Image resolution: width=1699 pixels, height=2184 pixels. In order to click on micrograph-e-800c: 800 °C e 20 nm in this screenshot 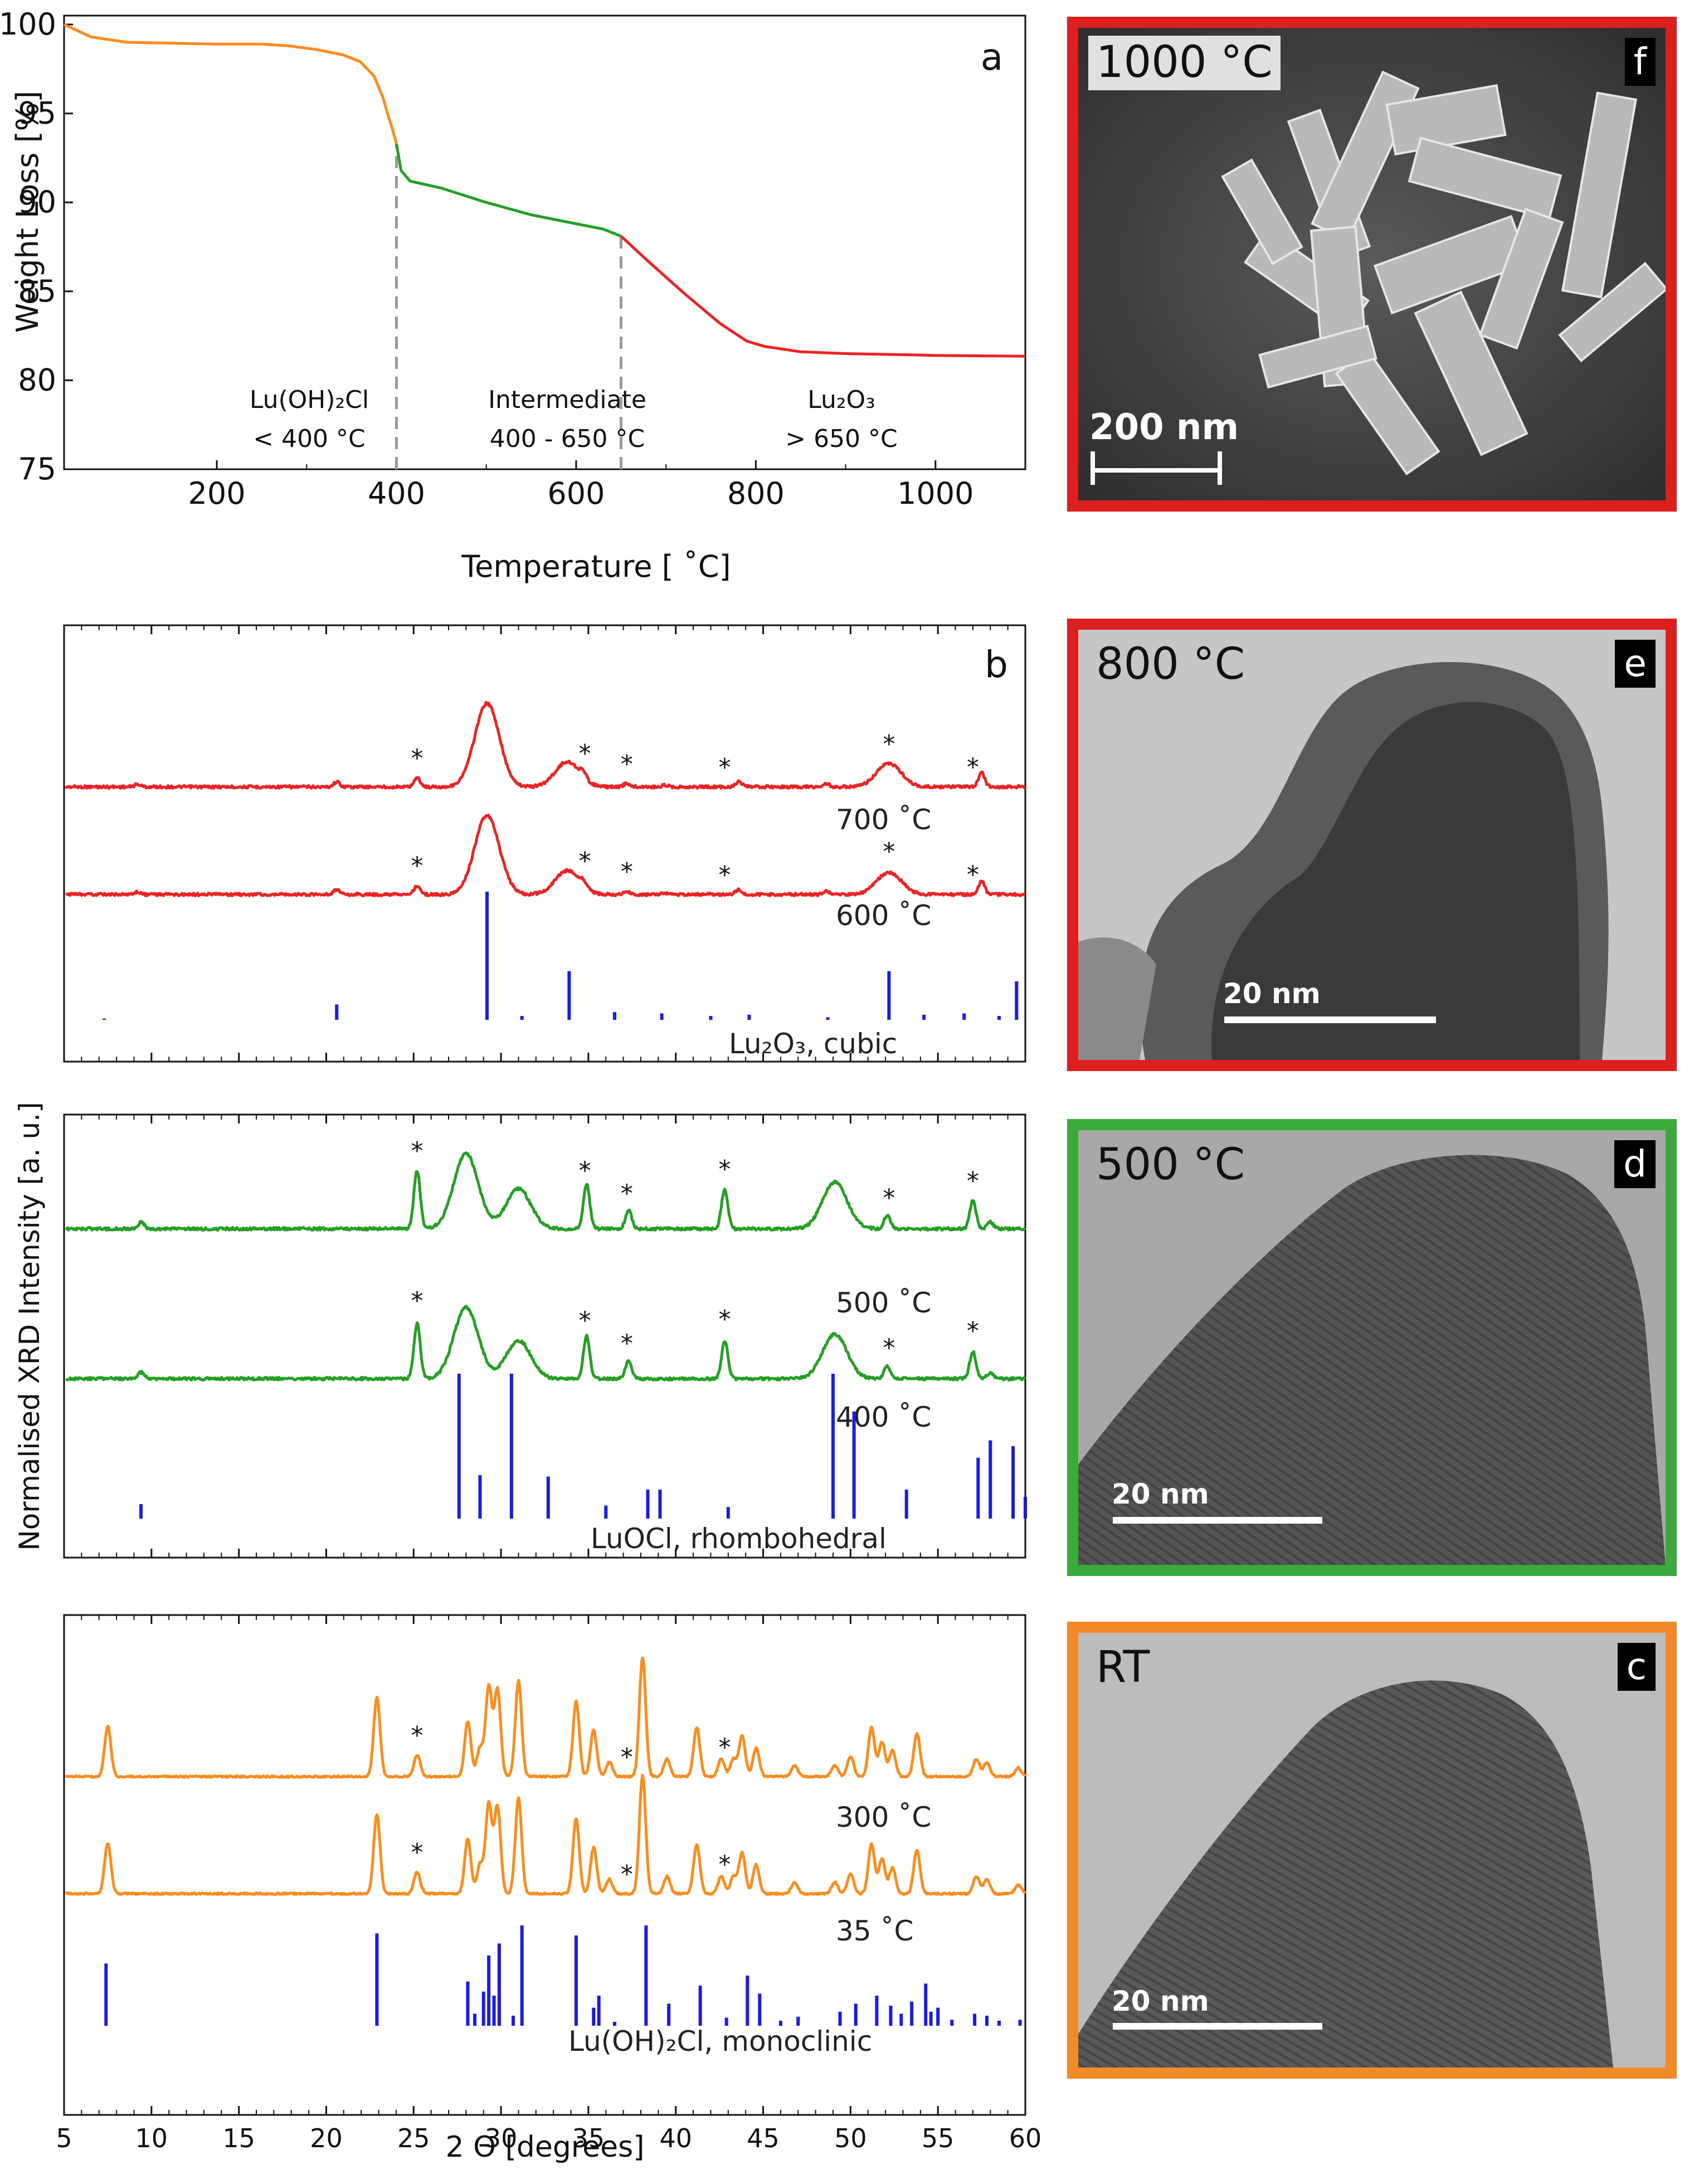, I will do `click(1372, 845)`.